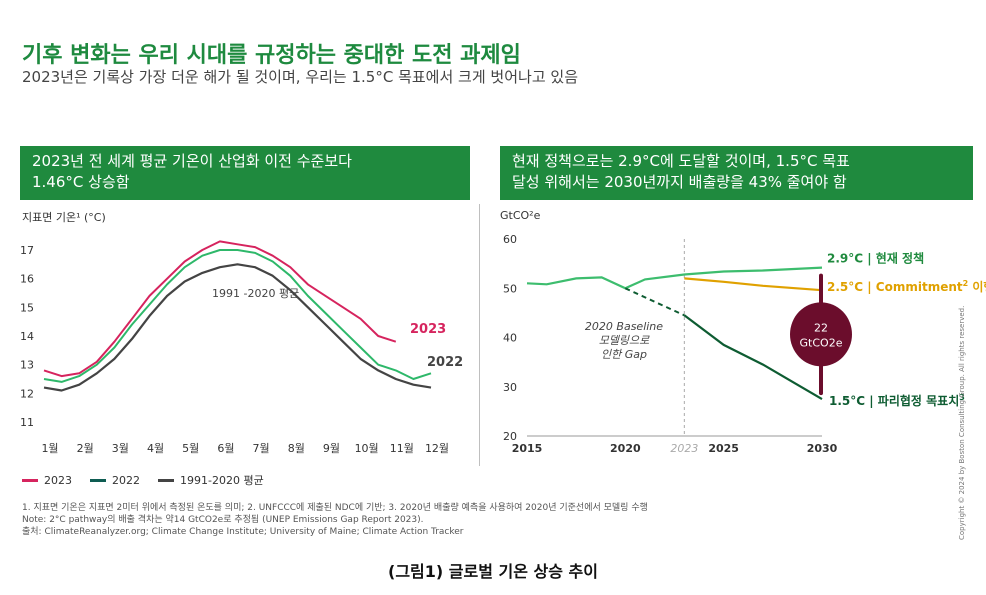  What do you see at coordinates (27, 250) in the screenshot?
I see `y-tick-label: 17` at bounding box center [27, 250].